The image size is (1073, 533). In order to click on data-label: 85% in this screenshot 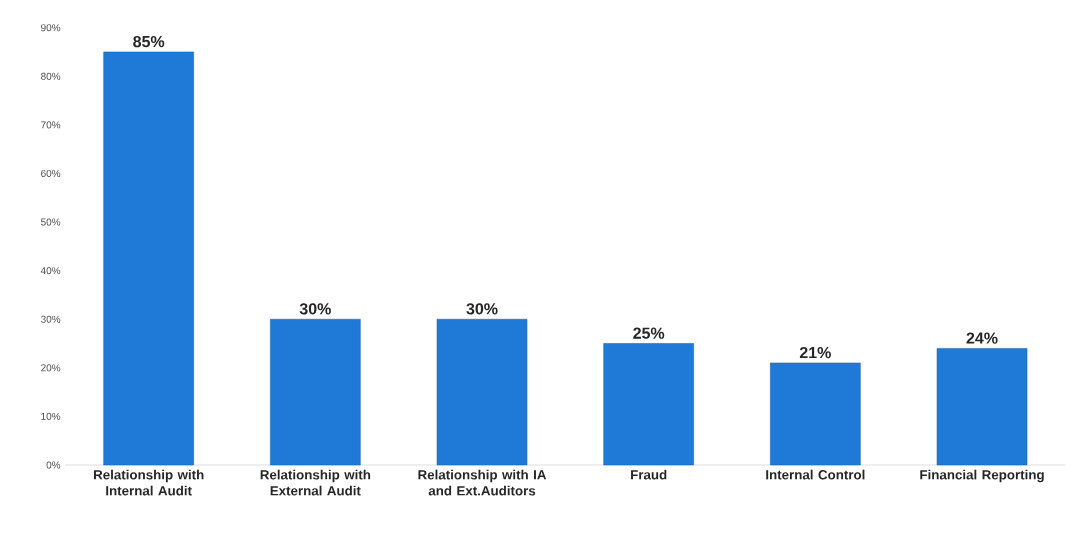, I will do `click(149, 41)`.